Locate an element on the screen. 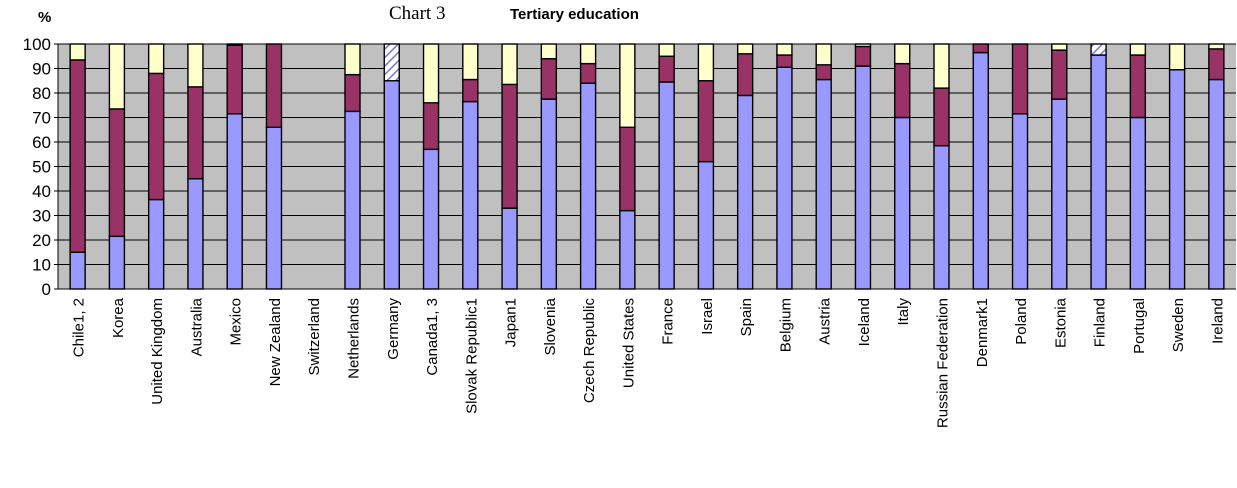 Image resolution: width=1237 pixels, height=488 pixels. x-tick-label: Japan1 is located at coordinates (511, 322).